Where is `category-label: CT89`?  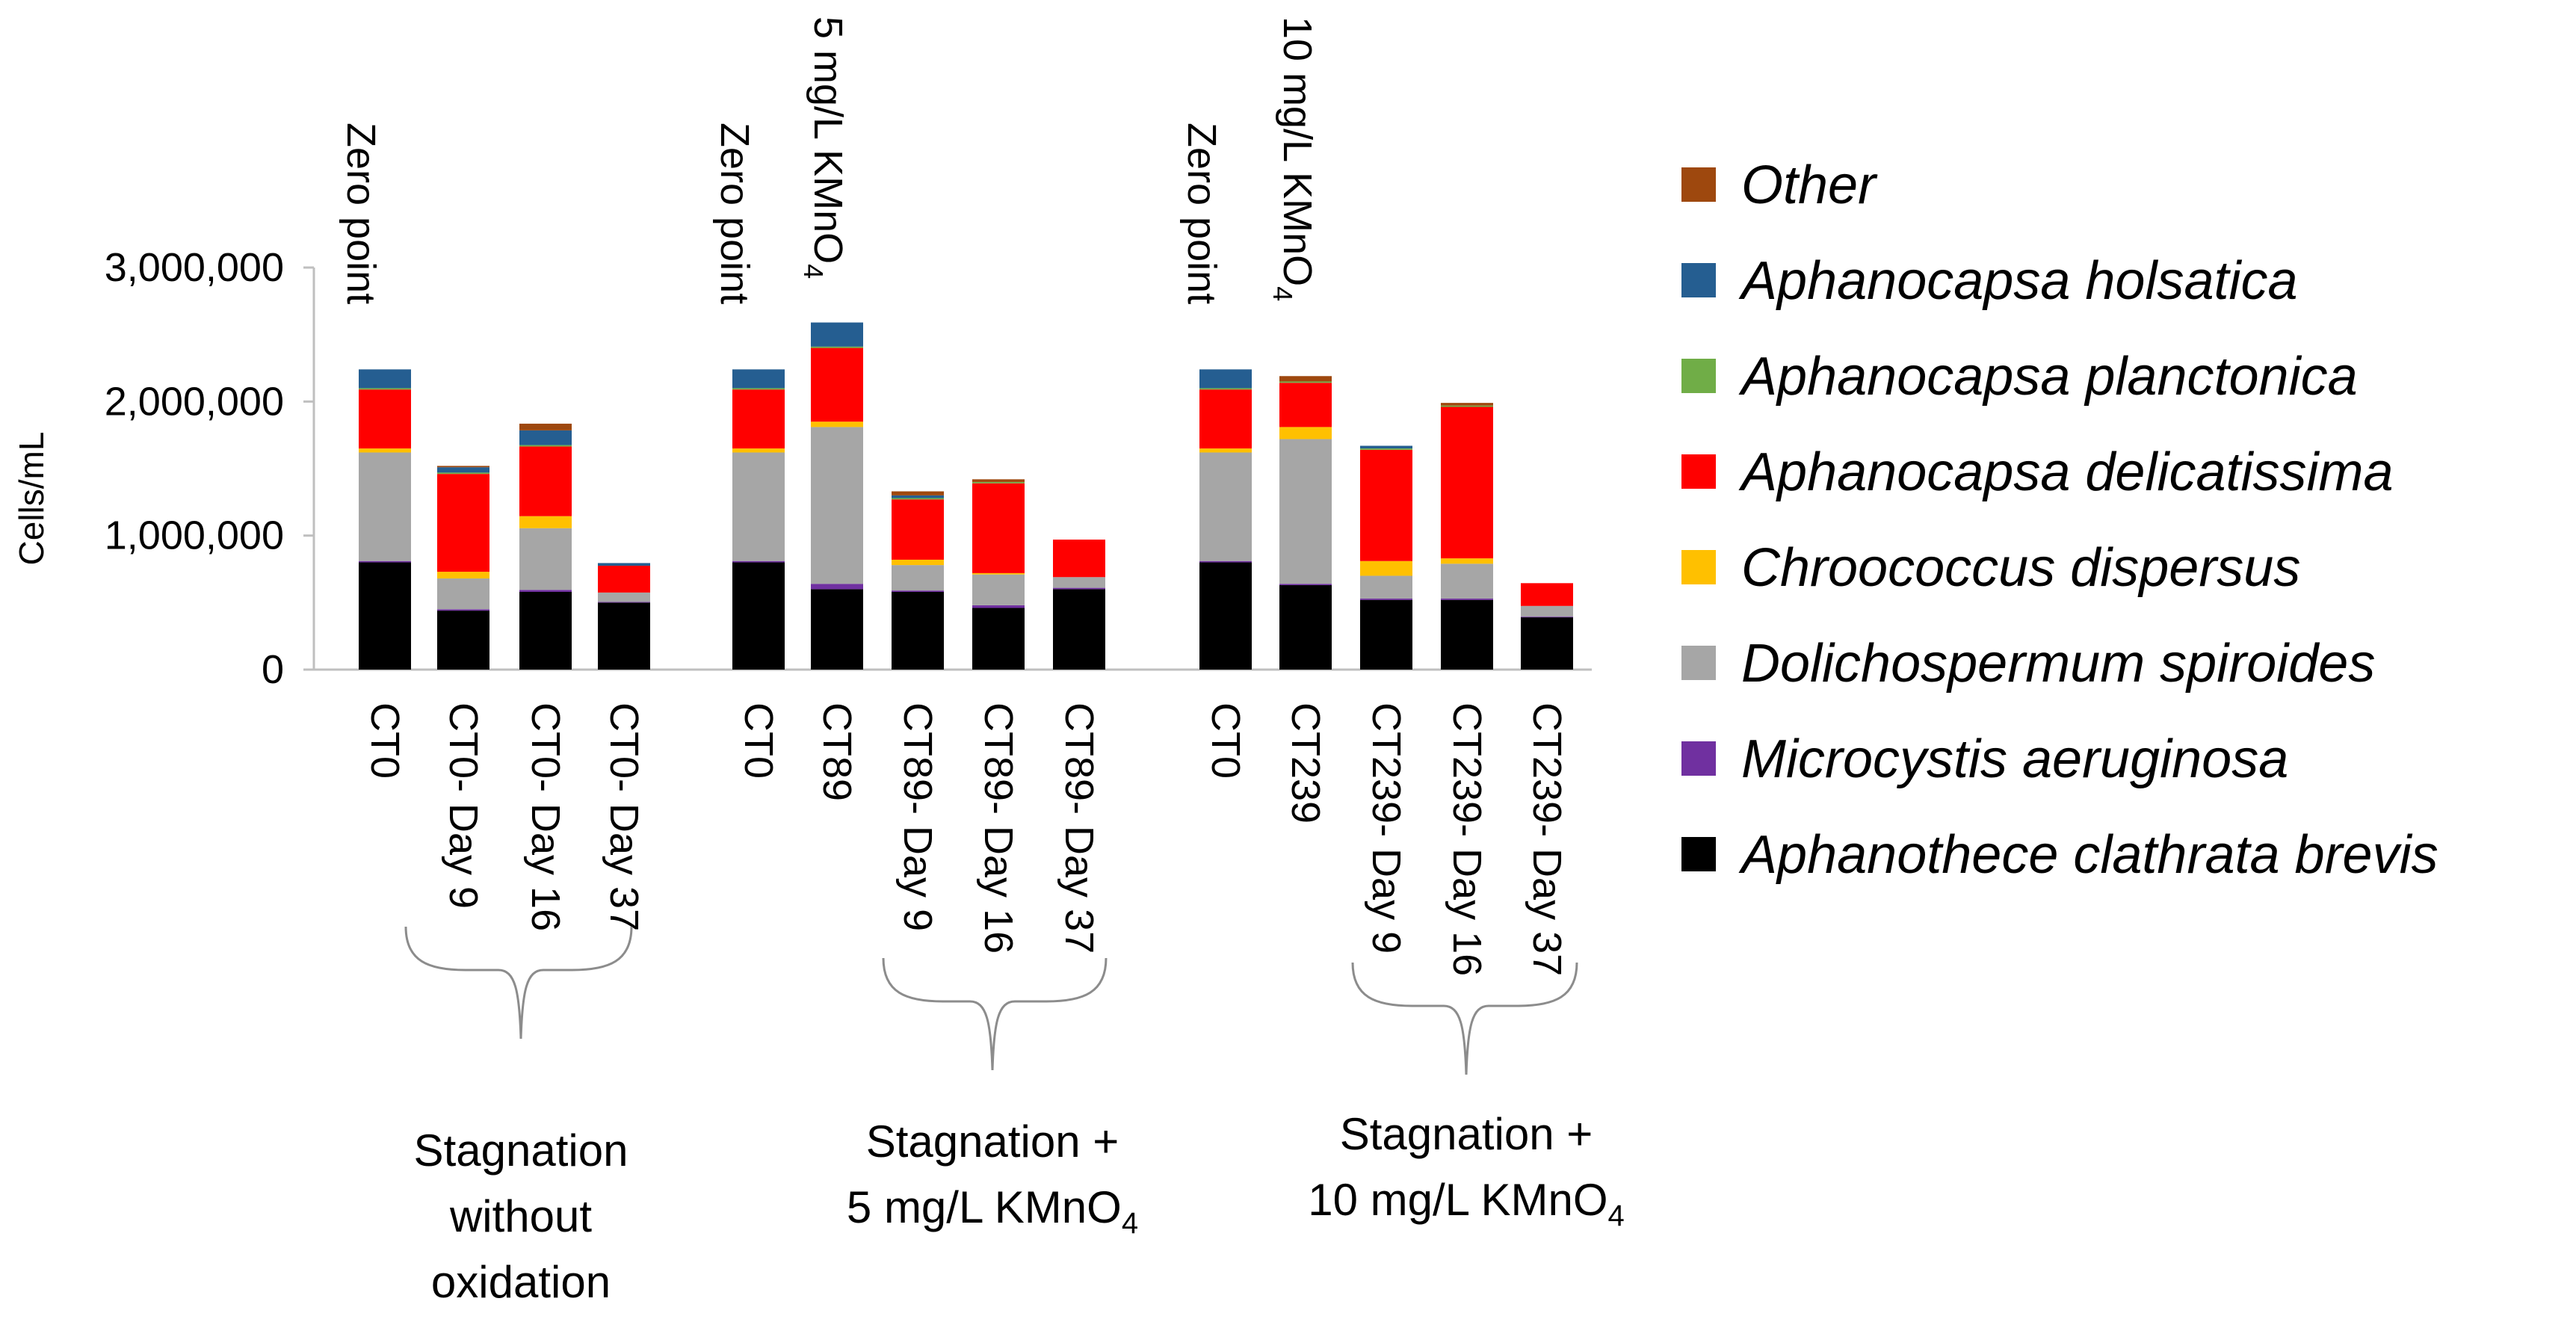
category-label: CT89 is located at coordinates (837, 751).